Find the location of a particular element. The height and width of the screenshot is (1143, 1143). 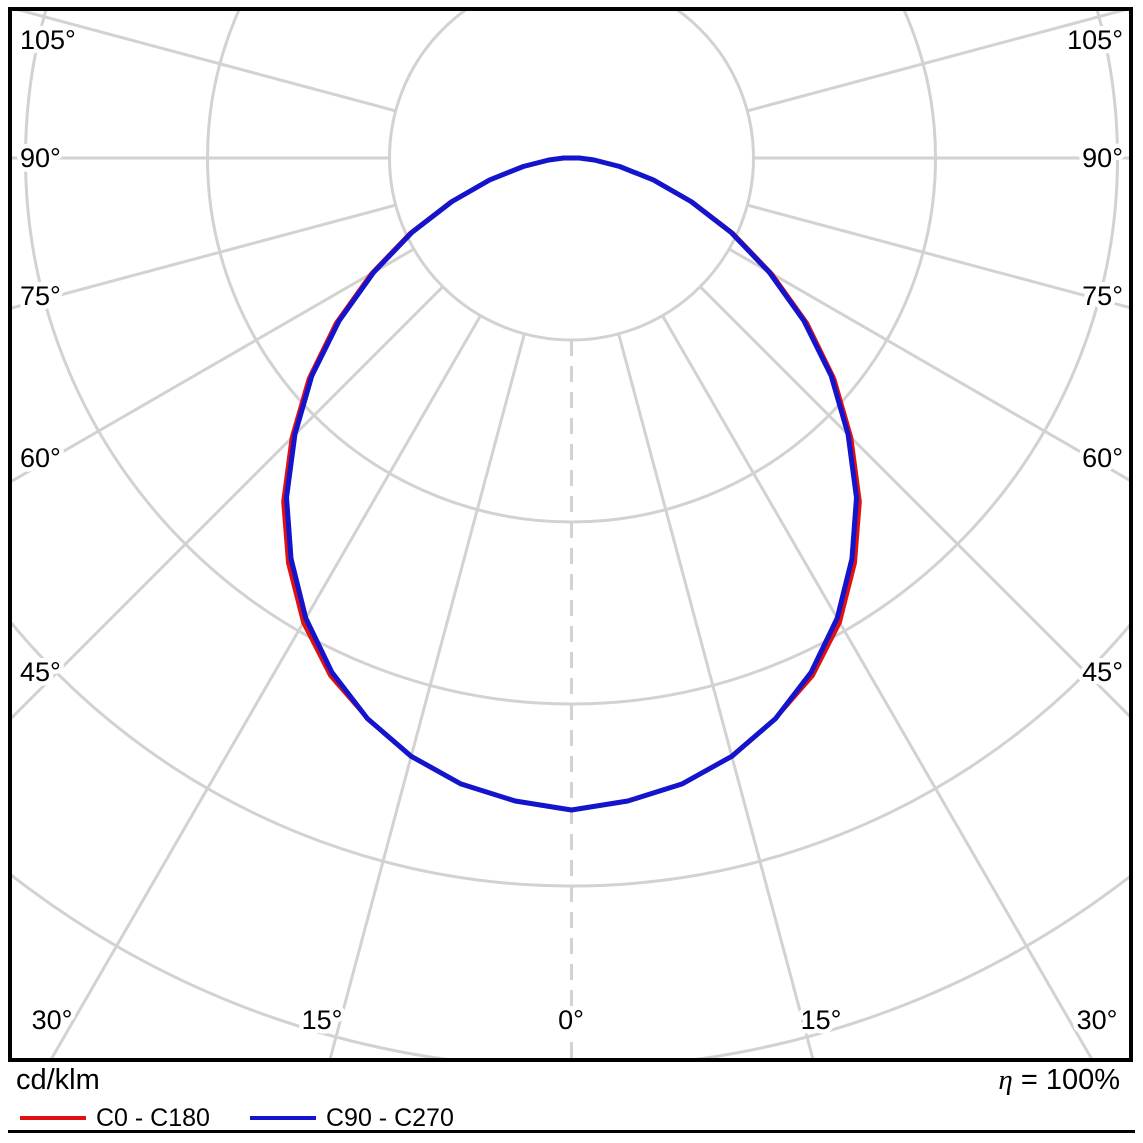

eta-symbol: η is located at coordinates (1005, 1080).